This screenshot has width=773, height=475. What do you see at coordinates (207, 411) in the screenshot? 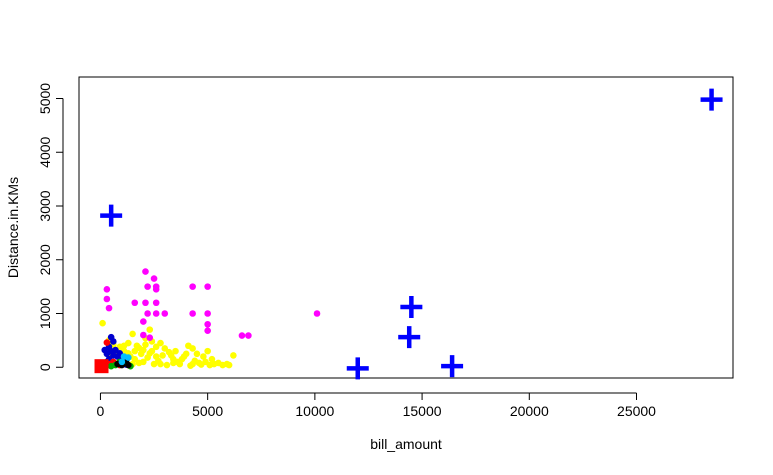
I see `x-tick-label: 5000` at bounding box center [207, 411].